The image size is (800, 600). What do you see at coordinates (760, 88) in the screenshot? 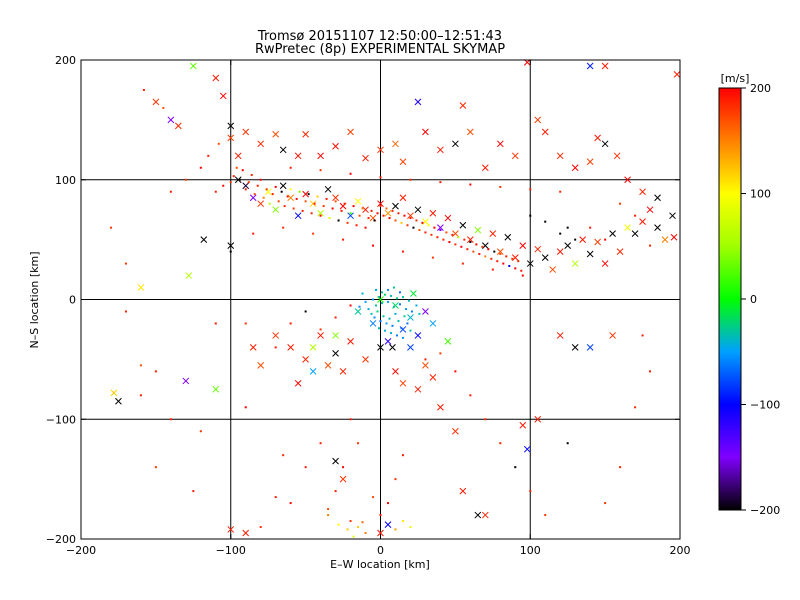
I see `colorbar-tick-label-0: 200` at bounding box center [760, 88].